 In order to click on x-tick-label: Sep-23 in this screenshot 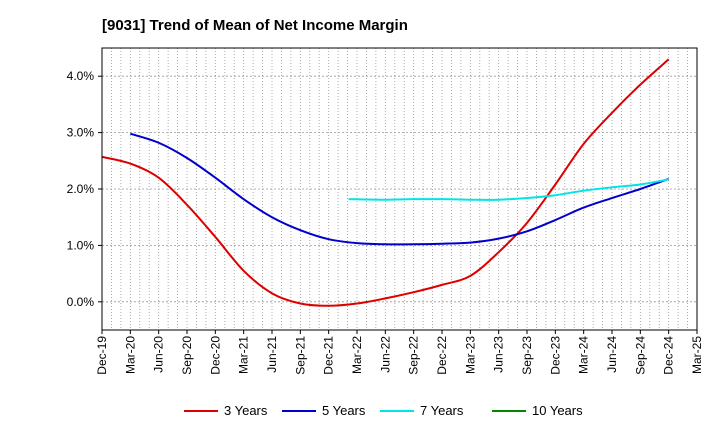, I will do `click(527, 355)`.